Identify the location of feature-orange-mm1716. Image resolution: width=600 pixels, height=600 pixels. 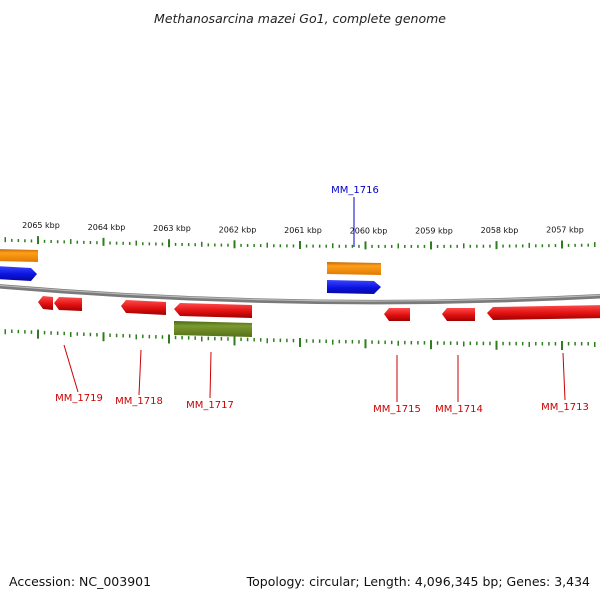
(354, 268).